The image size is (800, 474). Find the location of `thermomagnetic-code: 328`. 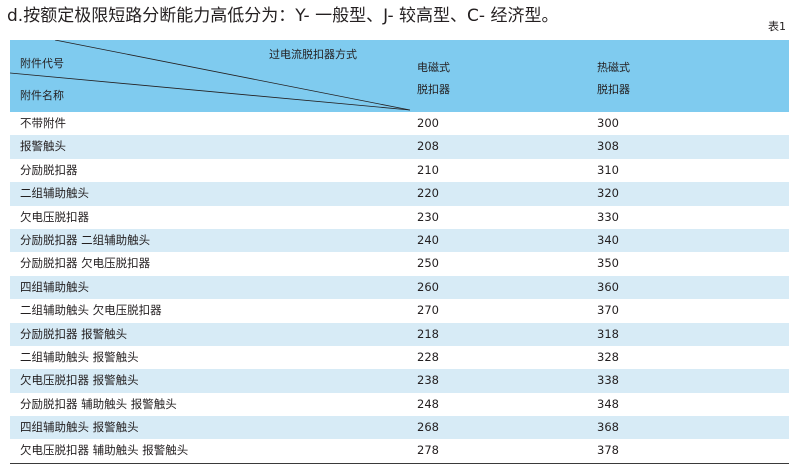

thermomagnetic-code: 328 is located at coordinates (608, 356).